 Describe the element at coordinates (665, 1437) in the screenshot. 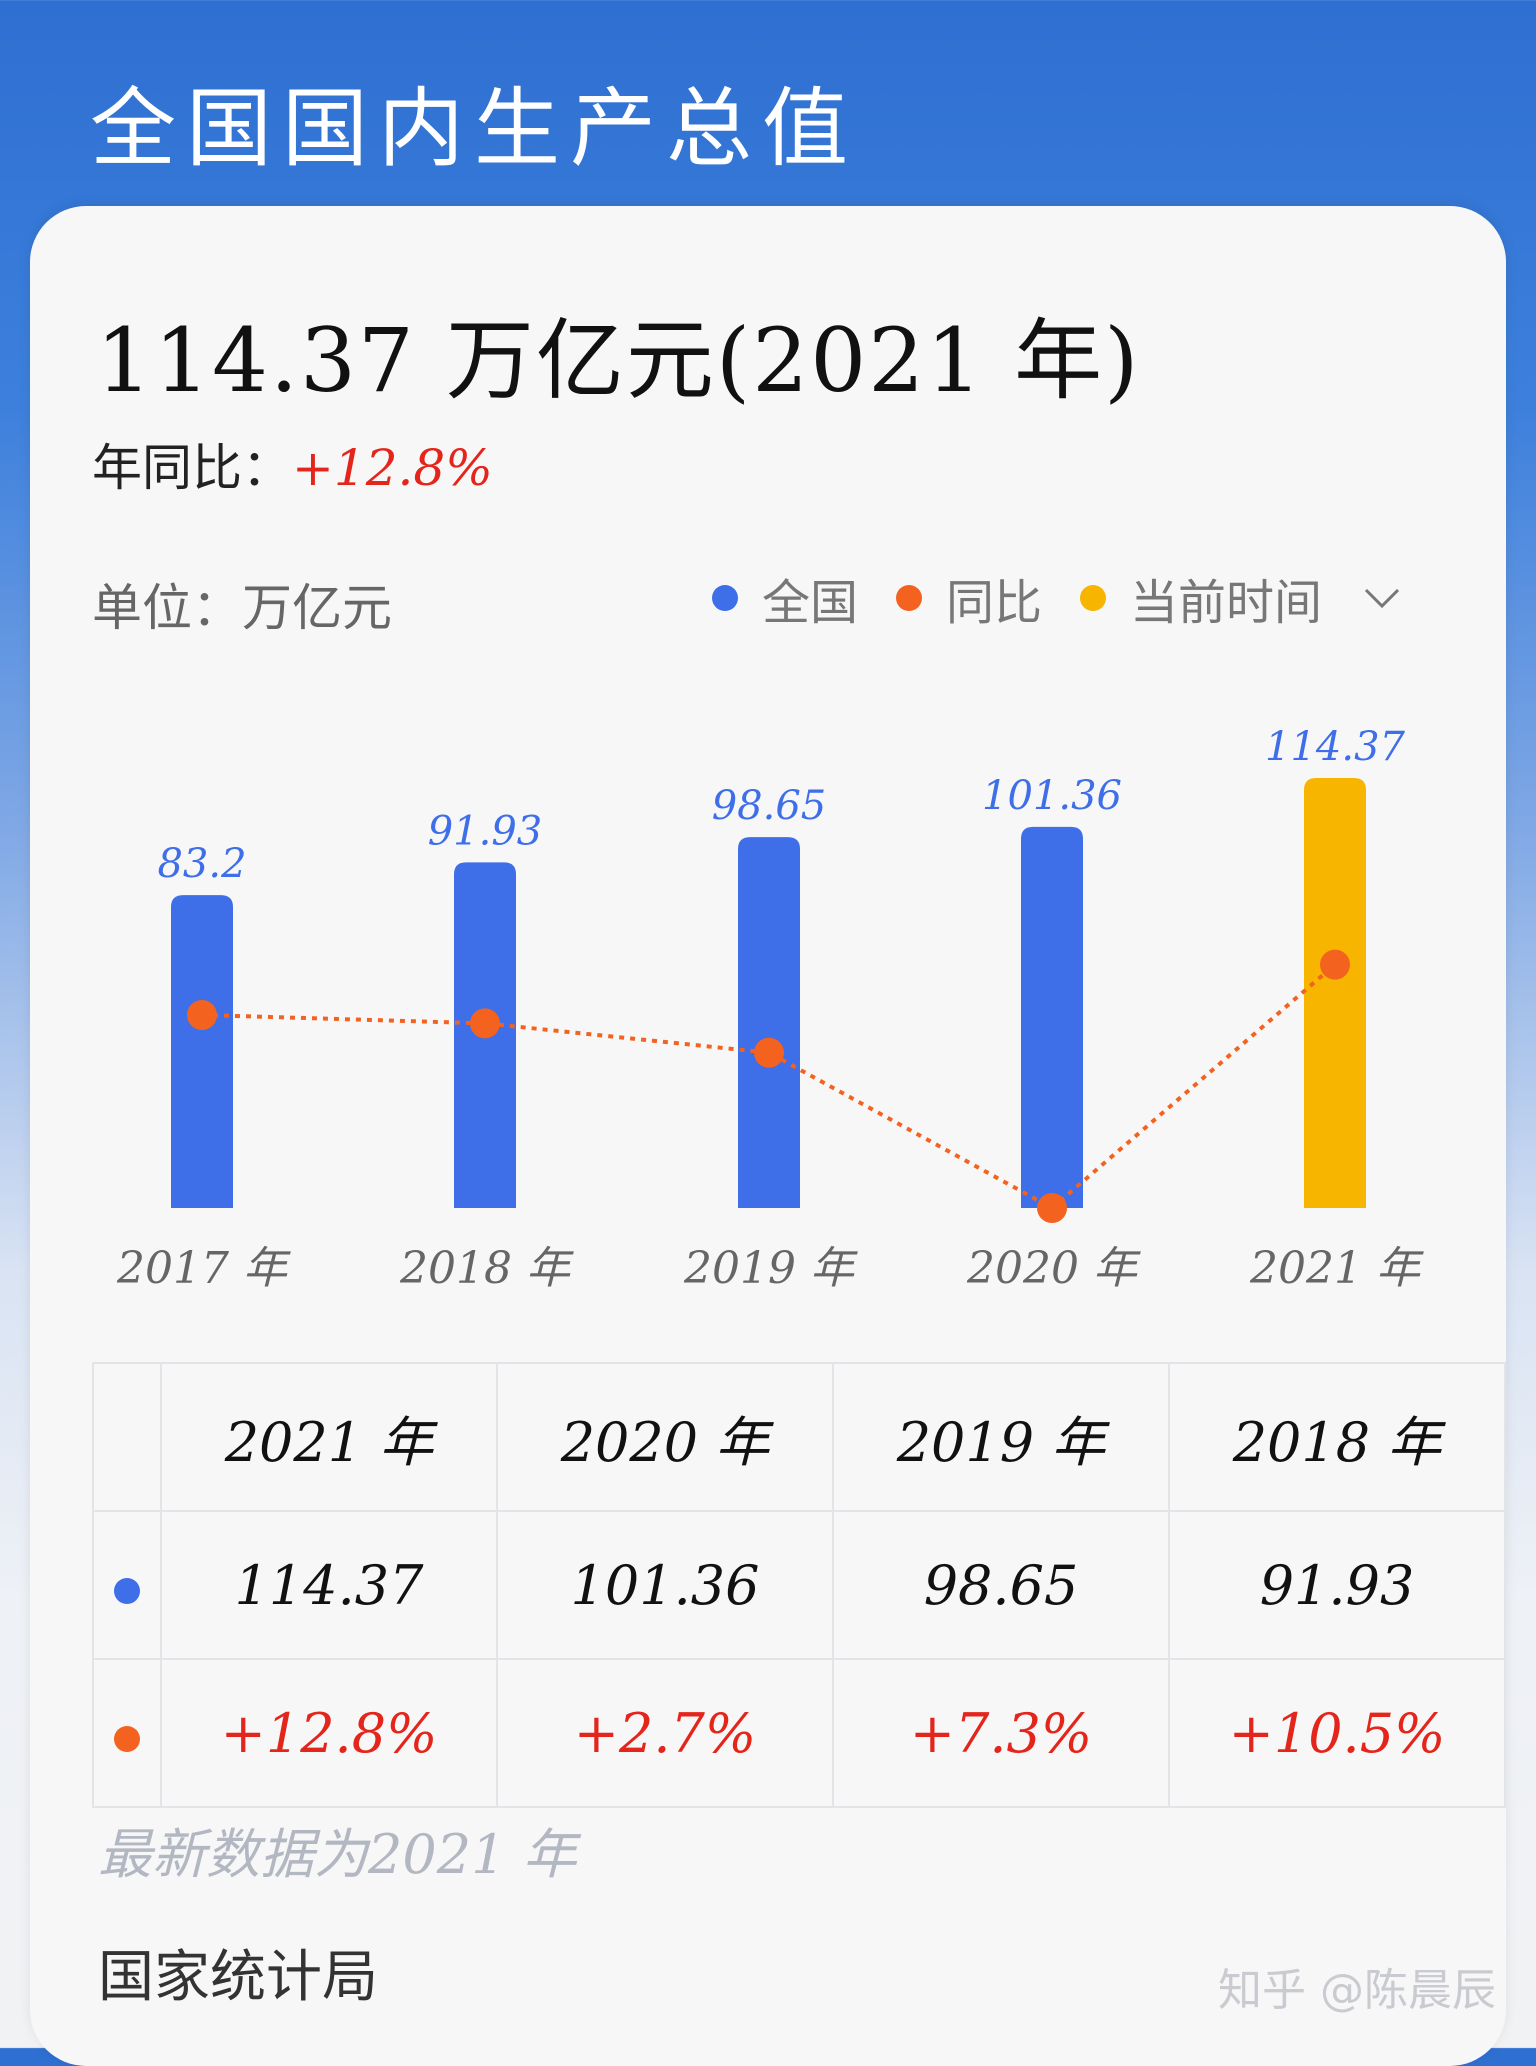

I see `table-header-cell: 2020 年` at that location.